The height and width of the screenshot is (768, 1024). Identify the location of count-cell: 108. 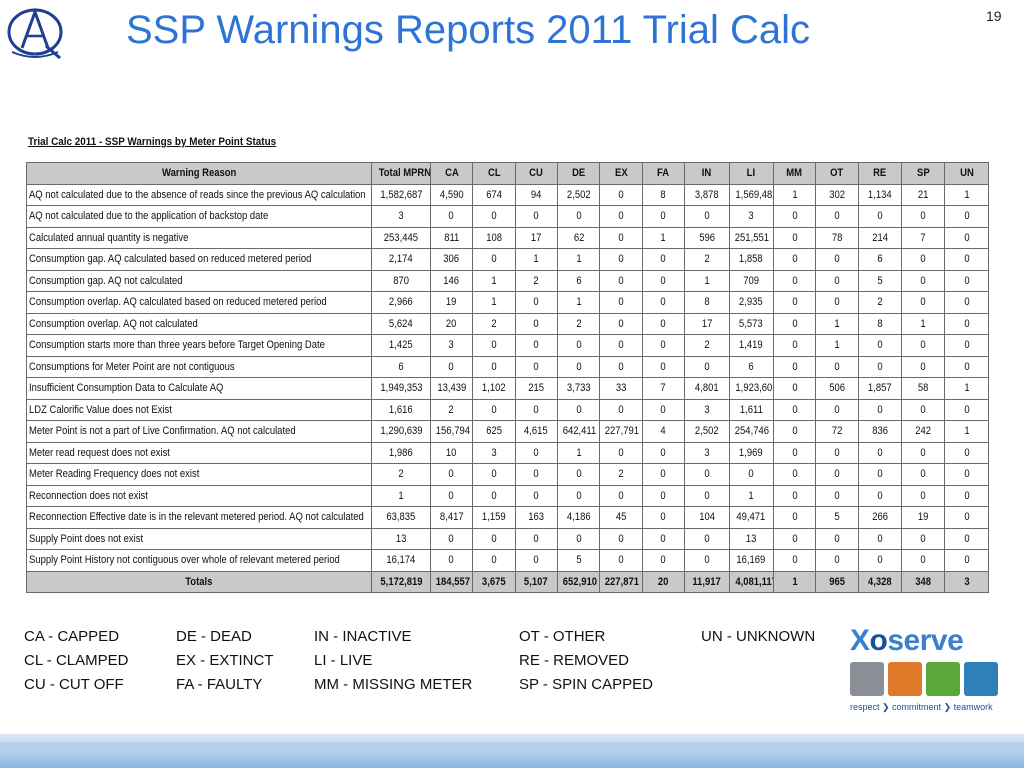
(494, 237).